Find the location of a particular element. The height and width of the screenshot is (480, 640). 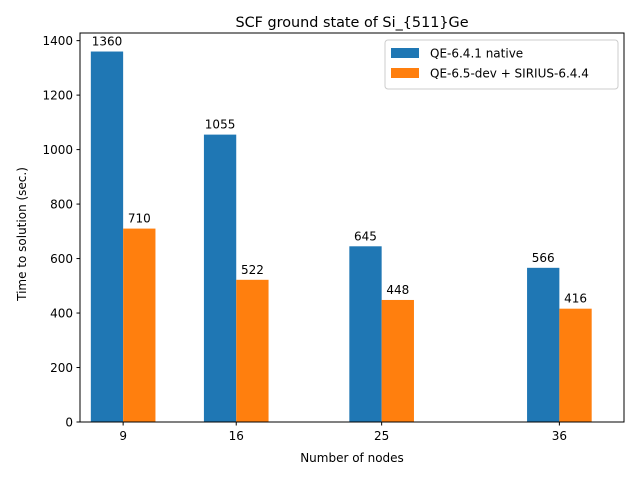

bar-value-label-sirius-16: 522 is located at coordinates (252, 270).